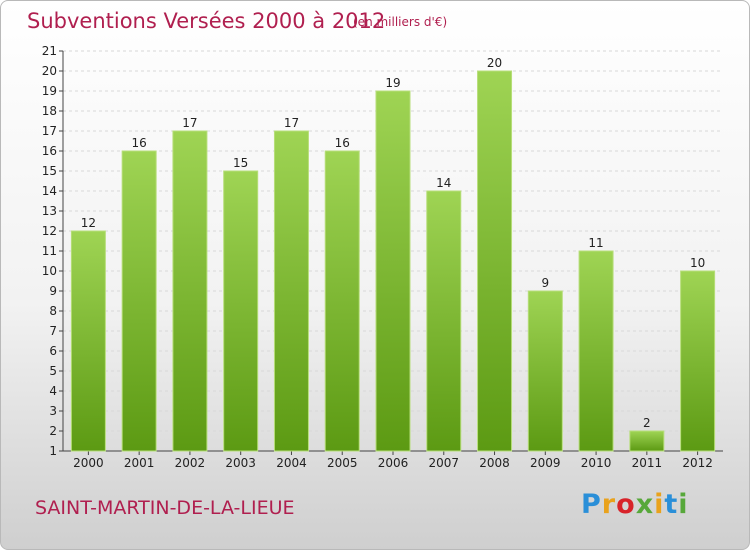 The width and height of the screenshot is (750, 550). I want to click on bar-2000, so click(88, 341).